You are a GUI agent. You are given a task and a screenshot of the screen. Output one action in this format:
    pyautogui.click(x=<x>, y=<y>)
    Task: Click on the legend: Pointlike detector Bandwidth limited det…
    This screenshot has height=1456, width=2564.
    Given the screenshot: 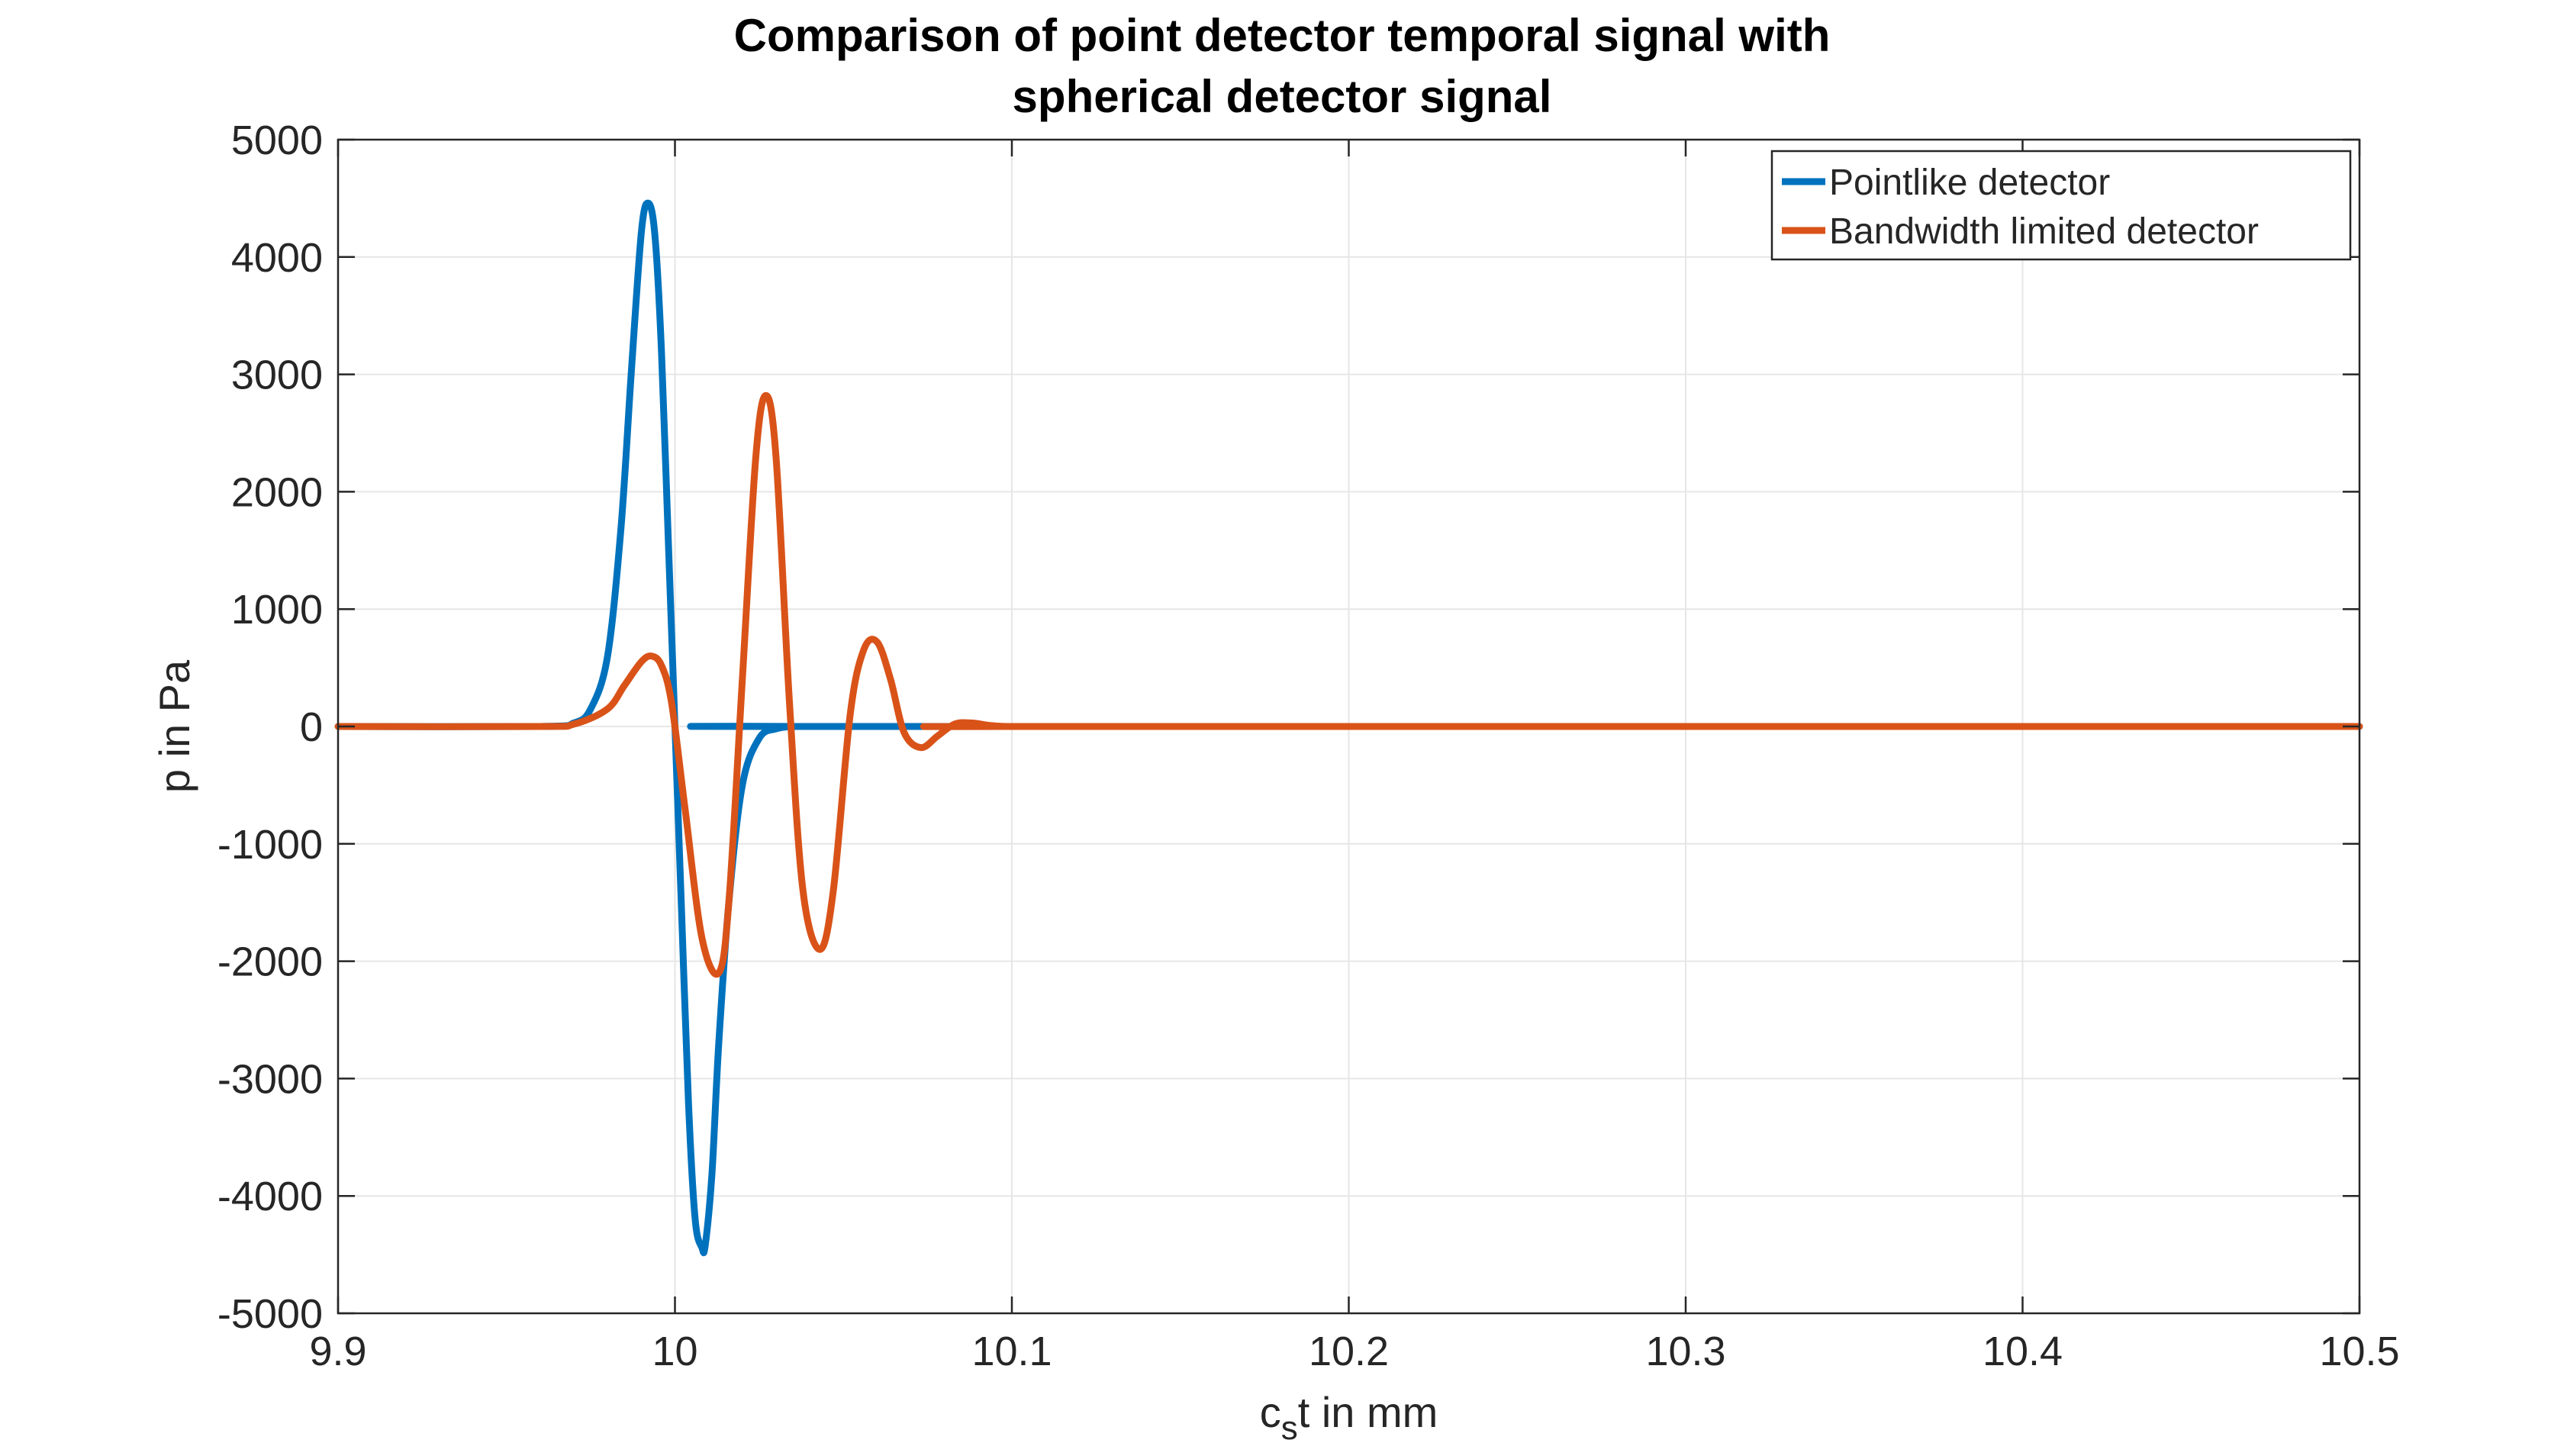 What is the action you would take?
    pyautogui.click(x=2061, y=205)
    